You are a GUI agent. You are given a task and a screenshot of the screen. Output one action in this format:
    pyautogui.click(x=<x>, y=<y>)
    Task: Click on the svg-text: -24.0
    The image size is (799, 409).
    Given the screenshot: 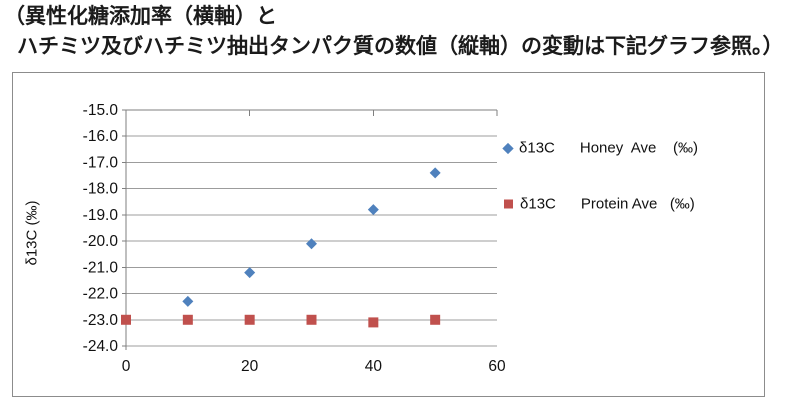 What is the action you would take?
    pyautogui.click(x=101, y=346)
    